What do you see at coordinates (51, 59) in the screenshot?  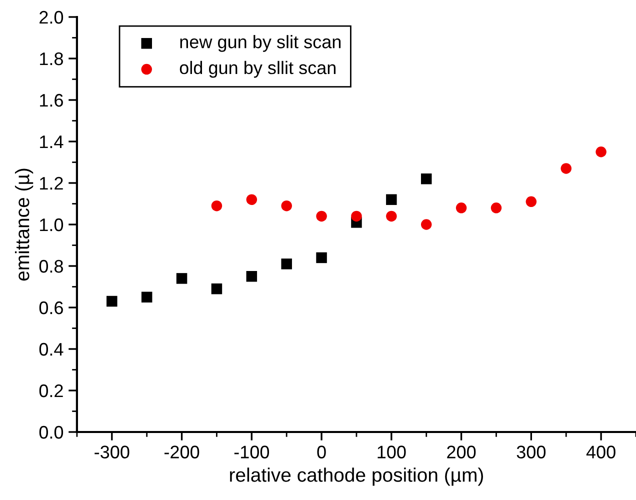 I see `y-tick-label: 1.8` at bounding box center [51, 59].